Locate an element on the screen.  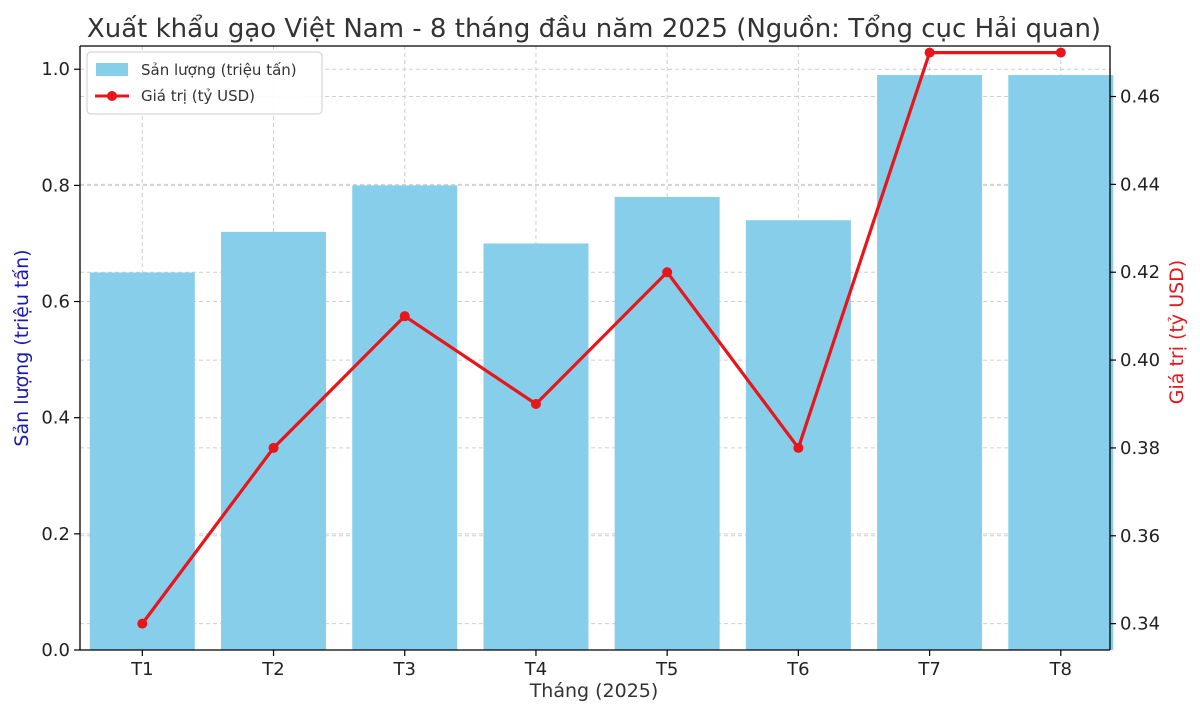
point-T7 is located at coordinates (929, 52).